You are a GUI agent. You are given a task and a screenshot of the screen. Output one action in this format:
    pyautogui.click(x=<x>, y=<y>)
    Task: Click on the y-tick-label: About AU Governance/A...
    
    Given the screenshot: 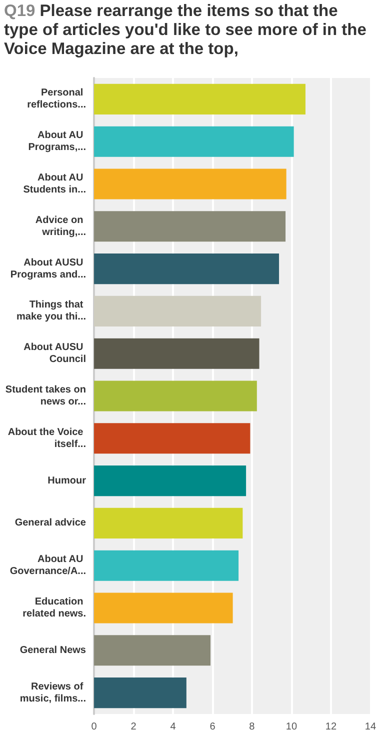 What is the action you would take?
    pyautogui.click(x=48, y=566)
    